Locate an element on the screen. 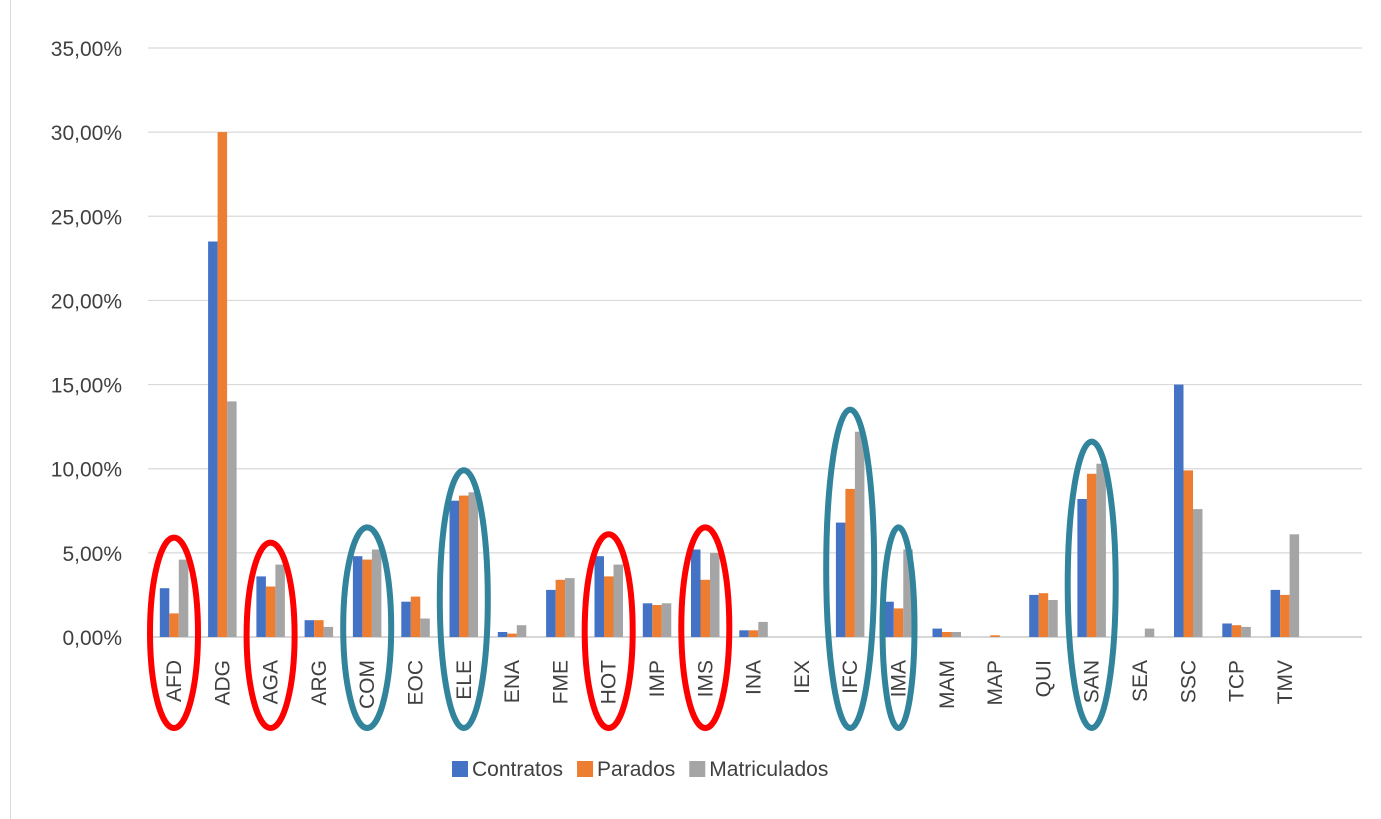 The height and width of the screenshot is (819, 1381). x-tick-label: HOT is located at coordinates (609, 682).